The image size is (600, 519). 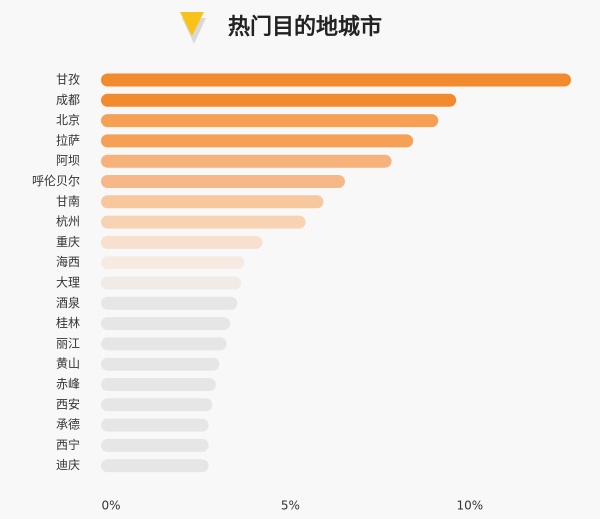 I want to click on x-tick-label: 0%, so click(x=110, y=506).